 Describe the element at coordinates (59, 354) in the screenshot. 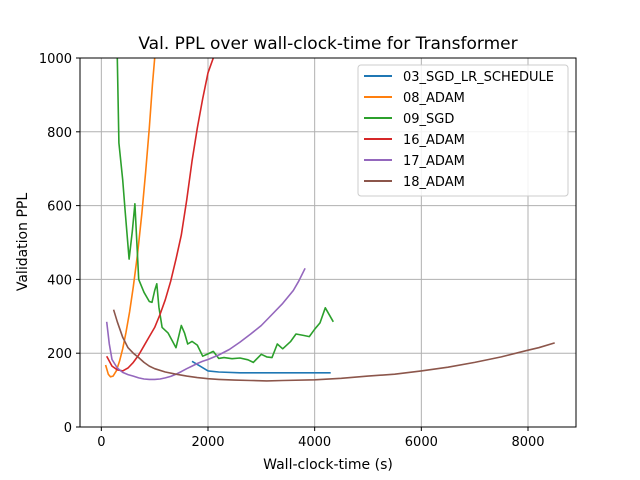

I see `y-tick-label: 200` at that location.